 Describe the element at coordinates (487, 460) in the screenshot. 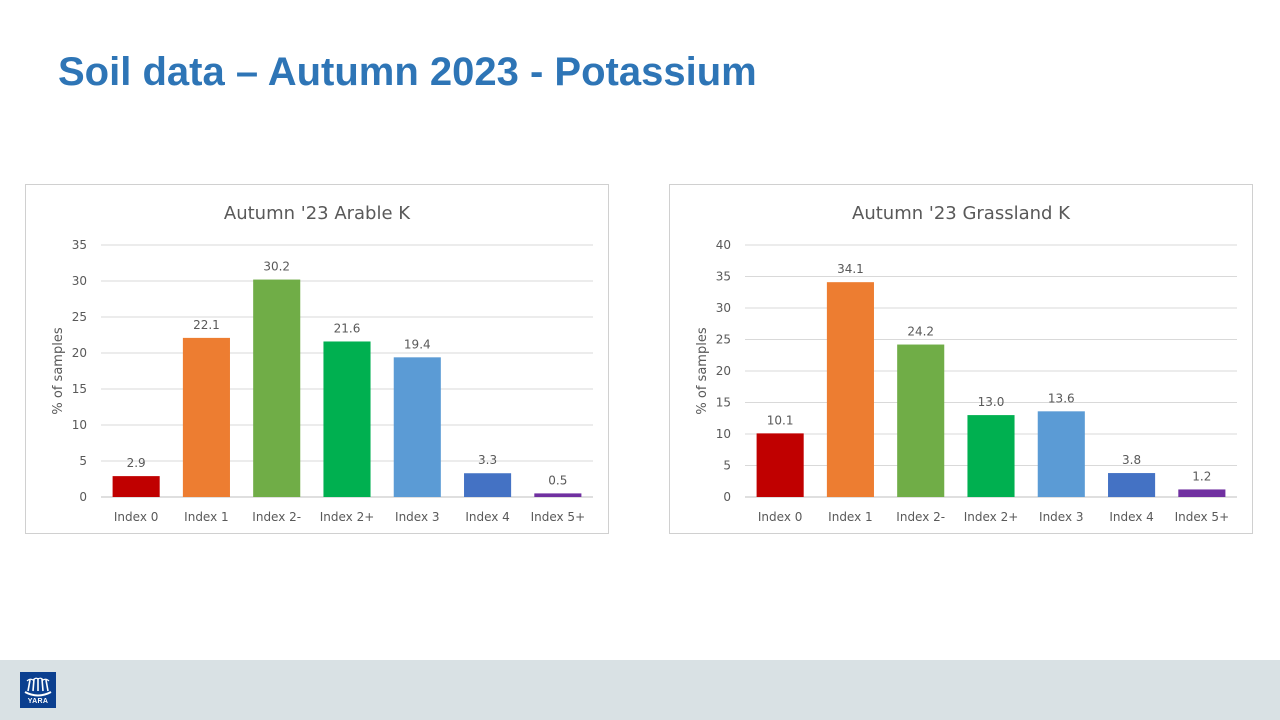

I see `data-label: 3.3` at that location.